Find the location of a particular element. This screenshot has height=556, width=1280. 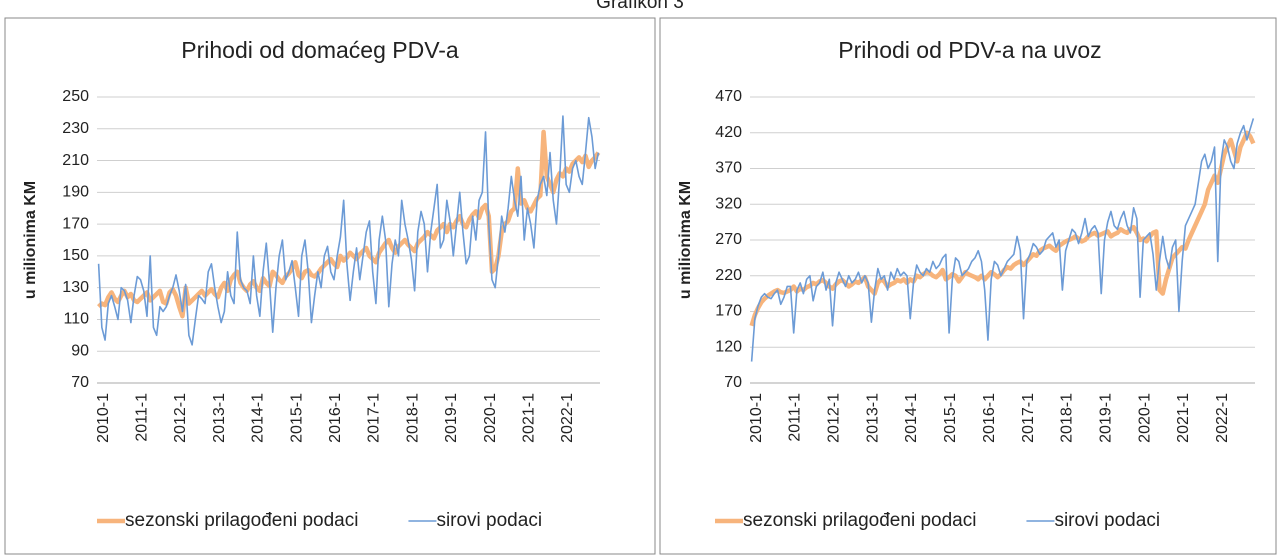

y-tick-label: 130 is located at coordinates (75, 287).